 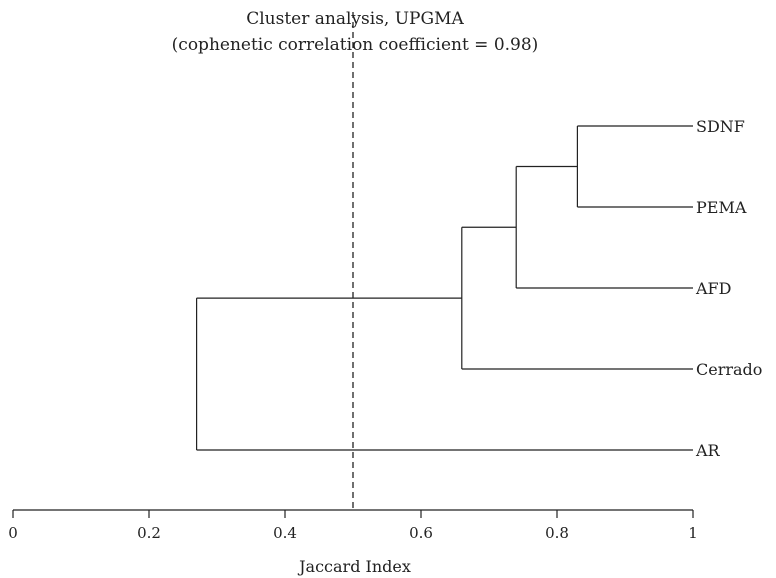 What do you see at coordinates (421, 533) in the screenshot?
I see `x-axis-tick-label: 0.6` at bounding box center [421, 533].